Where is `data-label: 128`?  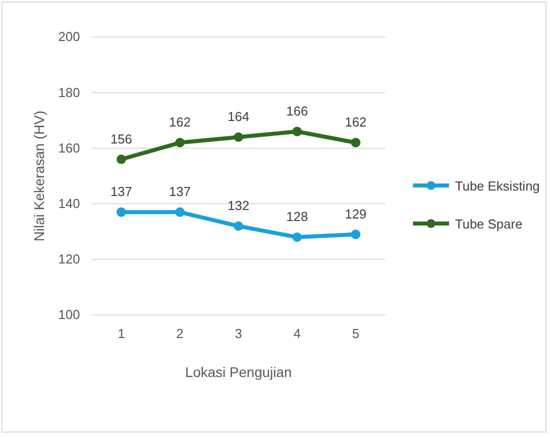
data-label: 128 is located at coordinates (297, 216).